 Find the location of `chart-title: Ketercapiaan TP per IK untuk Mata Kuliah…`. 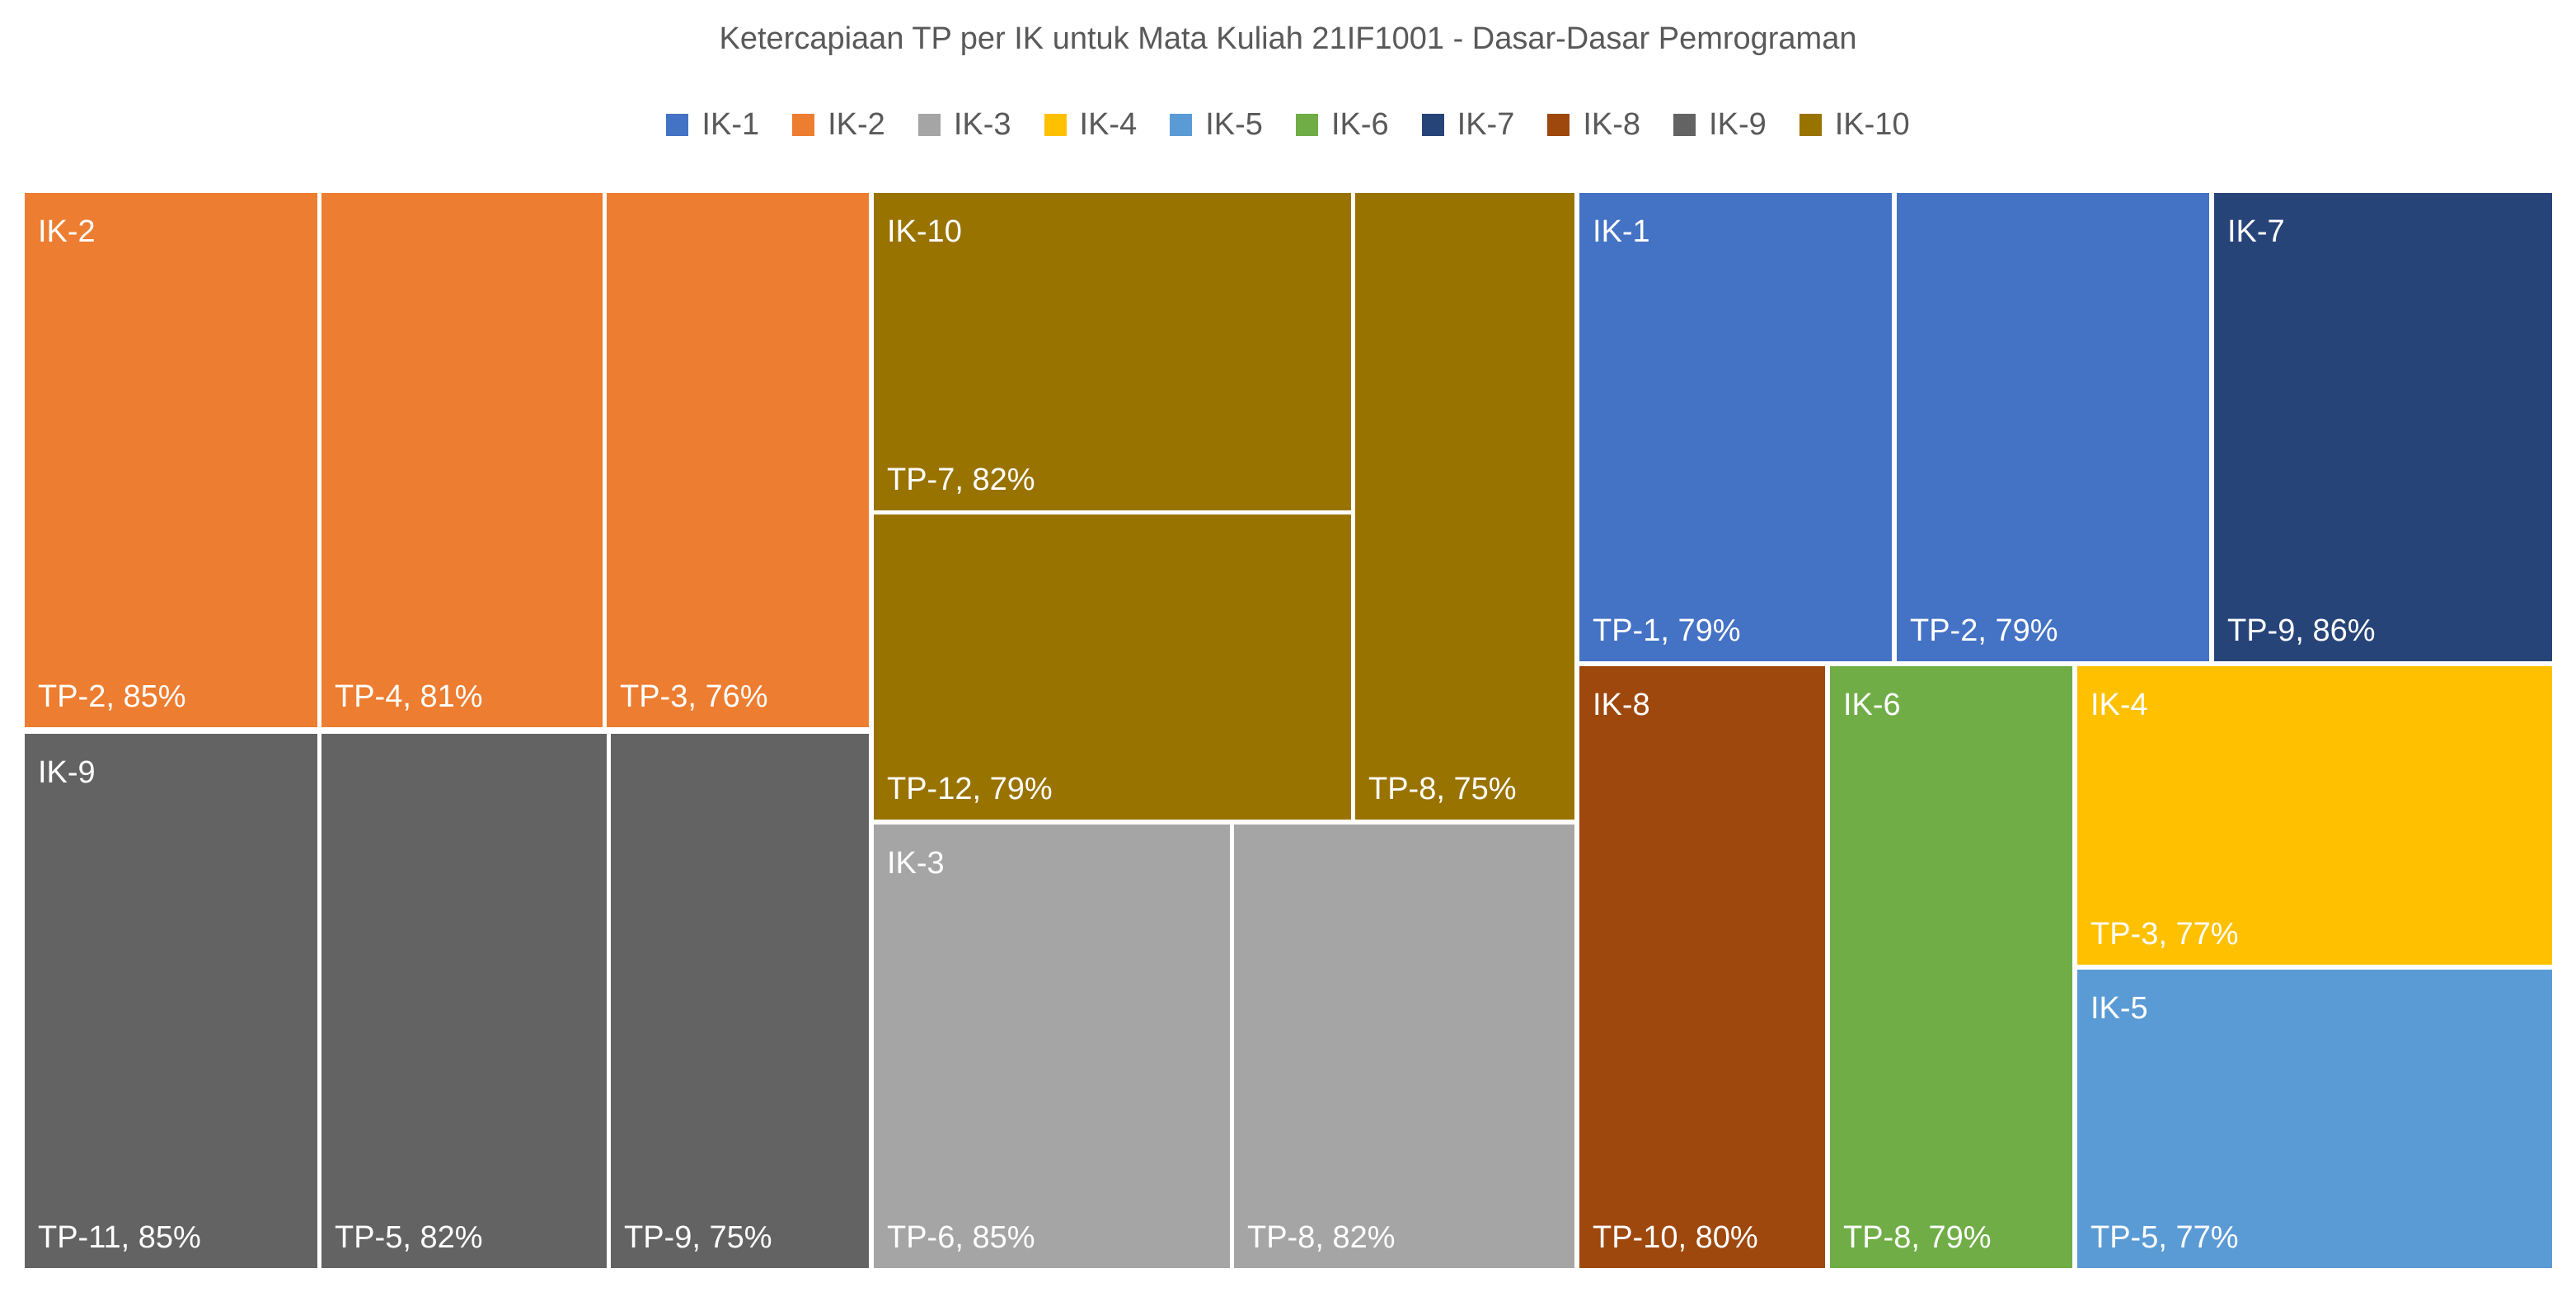

chart-title: Ketercapiaan TP per IK untuk Mata Kuliah… is located at coordinates (1288, 38).